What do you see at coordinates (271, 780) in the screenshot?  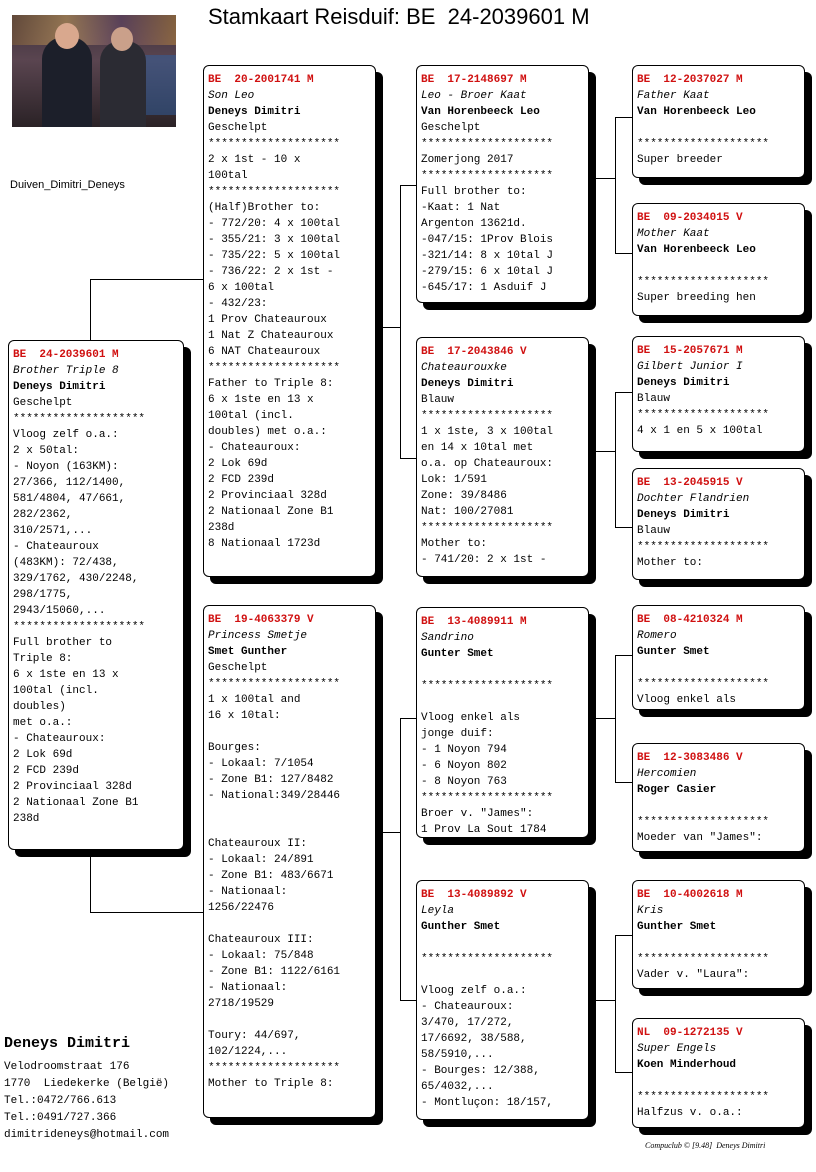 I see `info-line: - Zone B1: 127/8482` at bounding box center [271, 780].